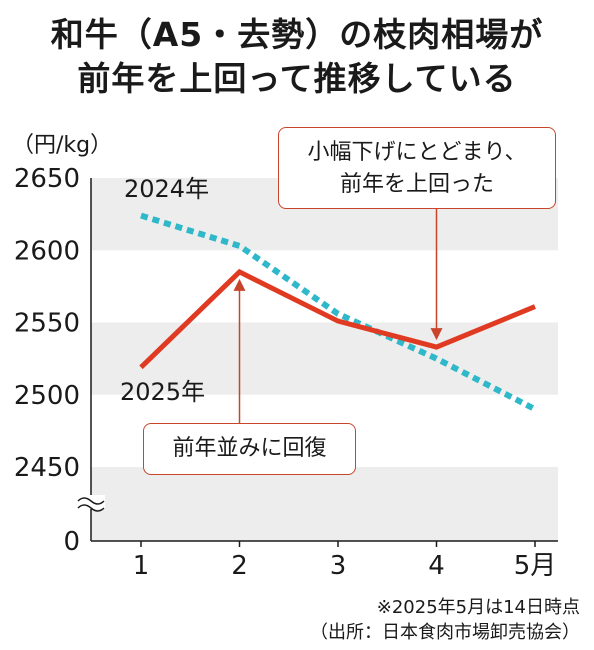 The width and height of the screenshot is (594, 650). Describe the element at coordinates (535, 566) in the screenshot. I see `x-tick-label: 5月` at that location.